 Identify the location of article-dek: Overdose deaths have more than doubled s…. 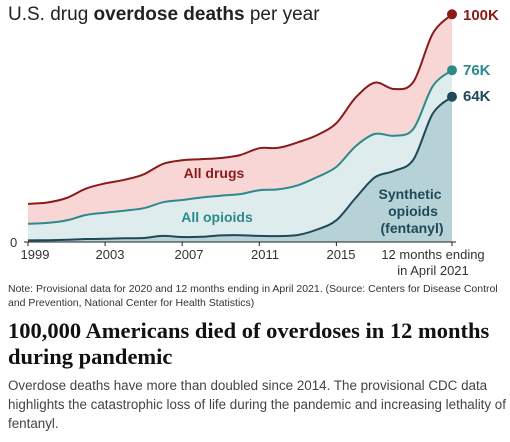
(257, 404).